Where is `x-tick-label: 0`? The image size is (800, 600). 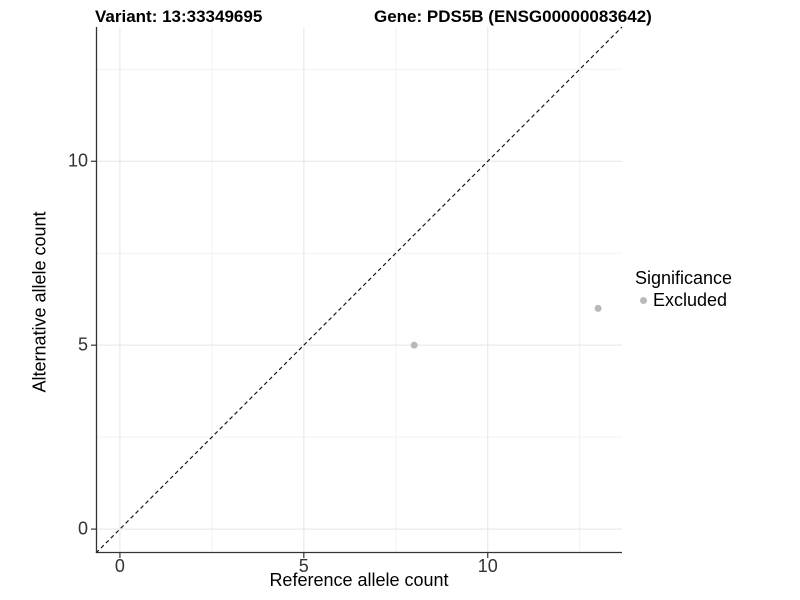
x-tick-label: 0 is located at coordinates (119, 566).